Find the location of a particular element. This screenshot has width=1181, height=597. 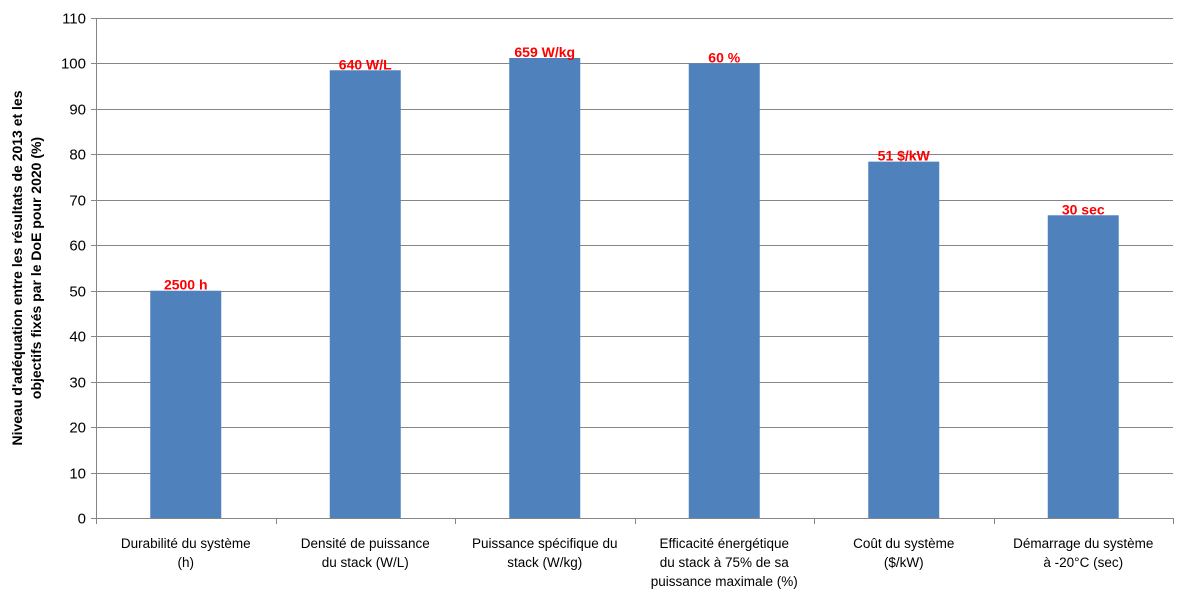

x-category-label: Coût du système is located at coordinates (903, 543).